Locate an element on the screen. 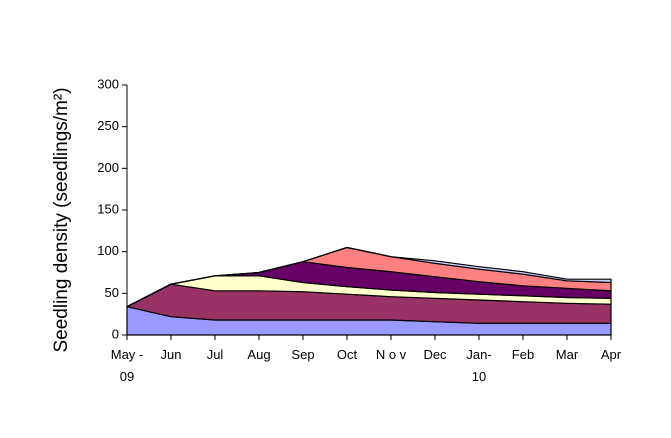  y-tick-label: 50 is located at coordinates (112, 292).